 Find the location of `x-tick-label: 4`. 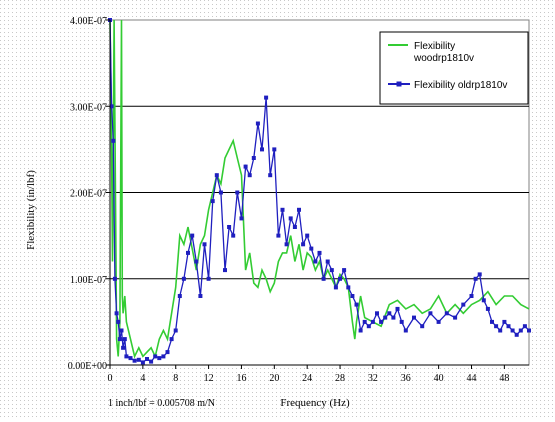

x-tick-label: 4 is located at coordinates (142, 378).